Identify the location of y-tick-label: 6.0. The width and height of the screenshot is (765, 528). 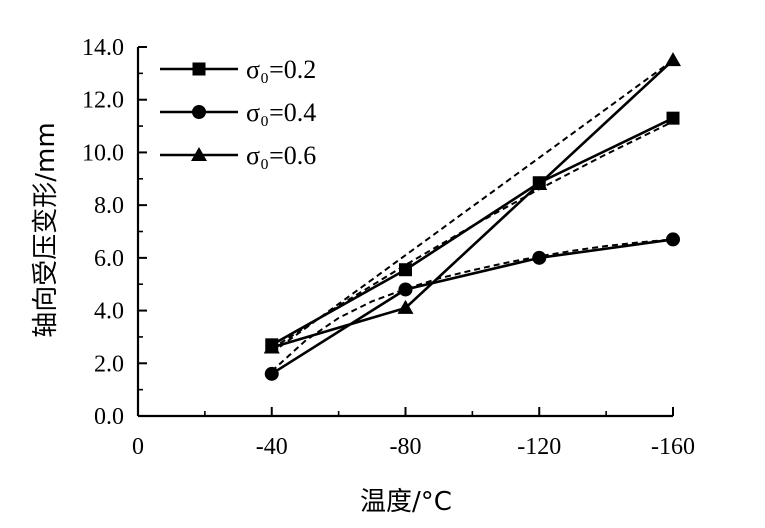
(109, 259).